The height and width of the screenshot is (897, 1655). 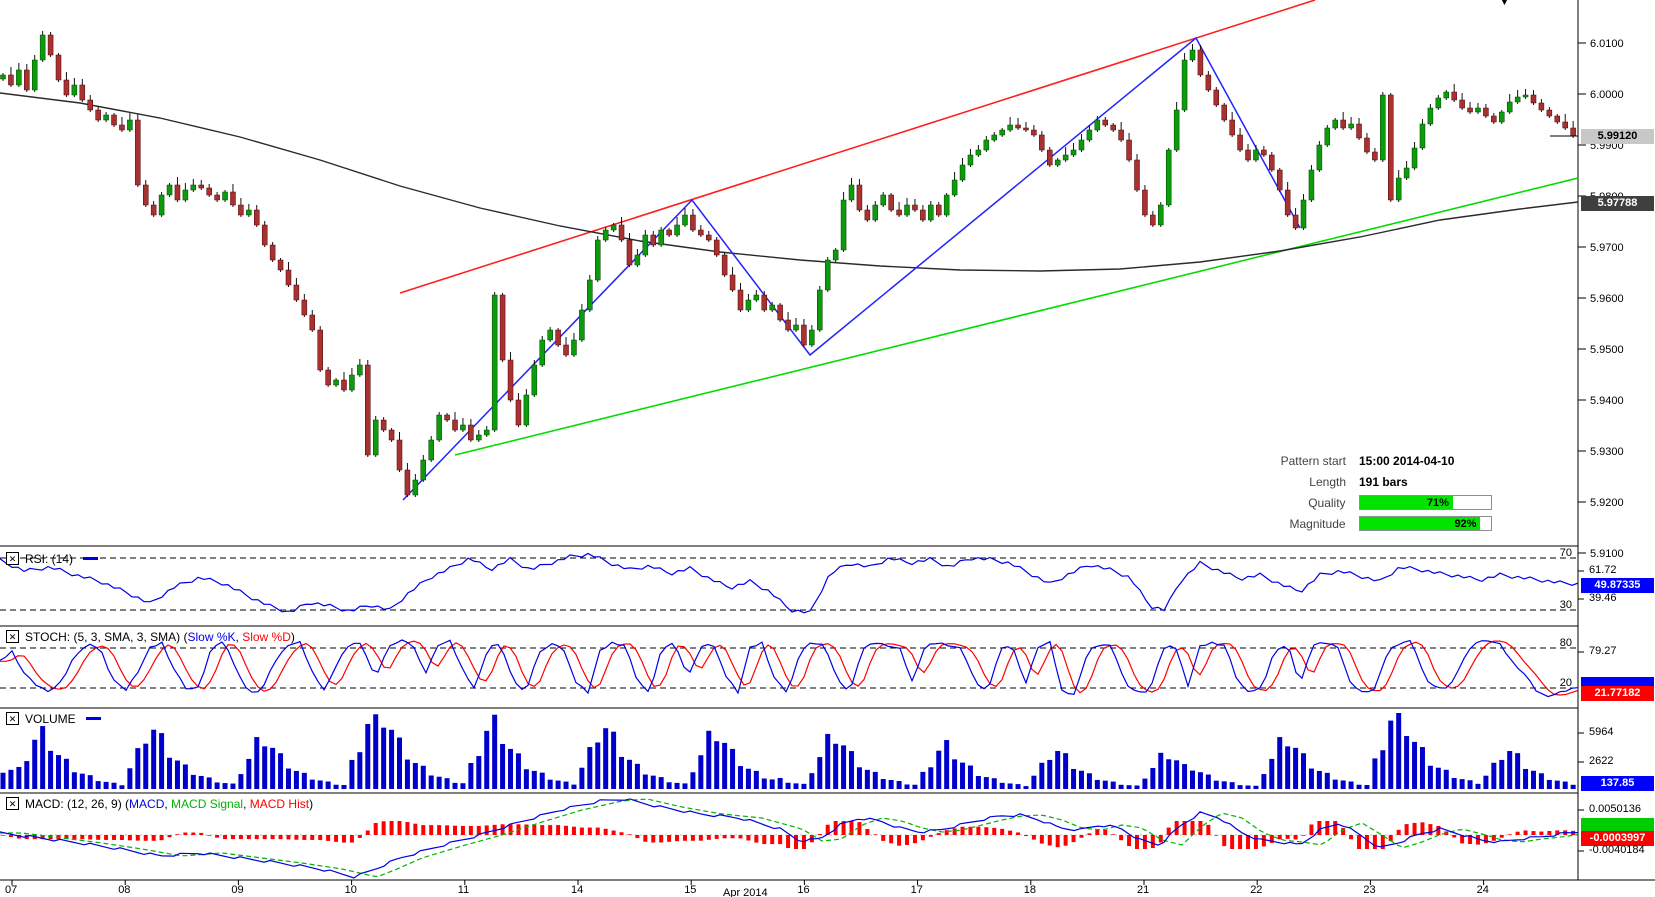 I want to click on svg-text: 23, so click(x=1369, y=890).